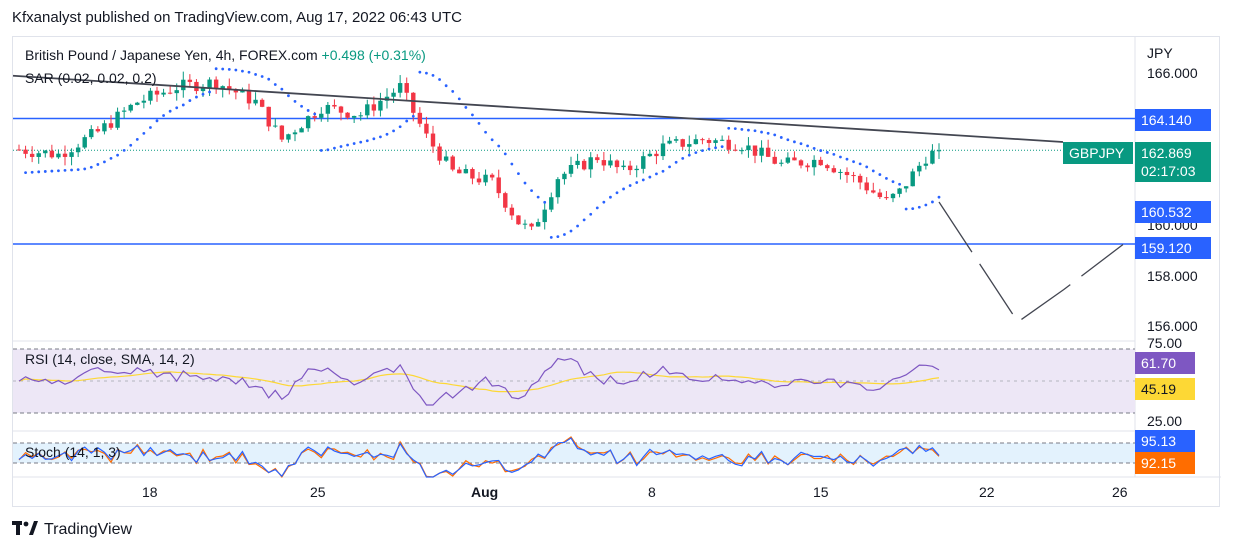 The width and height of the screenshot is (1233, 554). What do you see at coordinates (1173, 120) in the screenshot?
I see `level-upper-badge: 164.140` at bounding box center [1173, 120].